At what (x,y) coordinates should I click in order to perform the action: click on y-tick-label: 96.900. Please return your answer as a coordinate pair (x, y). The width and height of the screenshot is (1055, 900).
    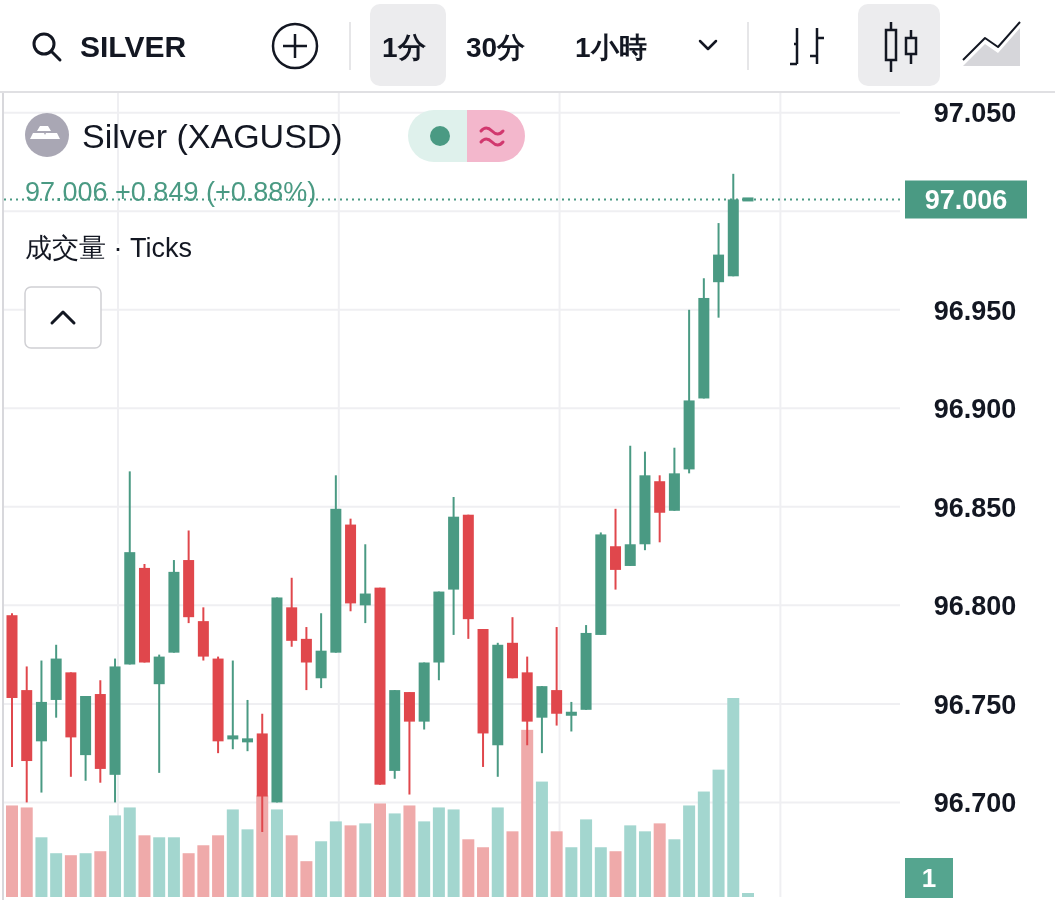
    Looking at the image, I should click on (975, 409).